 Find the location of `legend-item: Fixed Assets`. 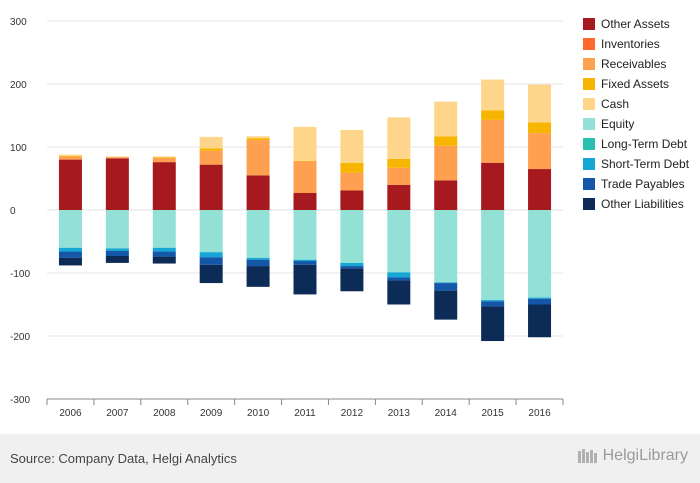

legend-item: Fixed Assets is located at coordinates (636, 84).